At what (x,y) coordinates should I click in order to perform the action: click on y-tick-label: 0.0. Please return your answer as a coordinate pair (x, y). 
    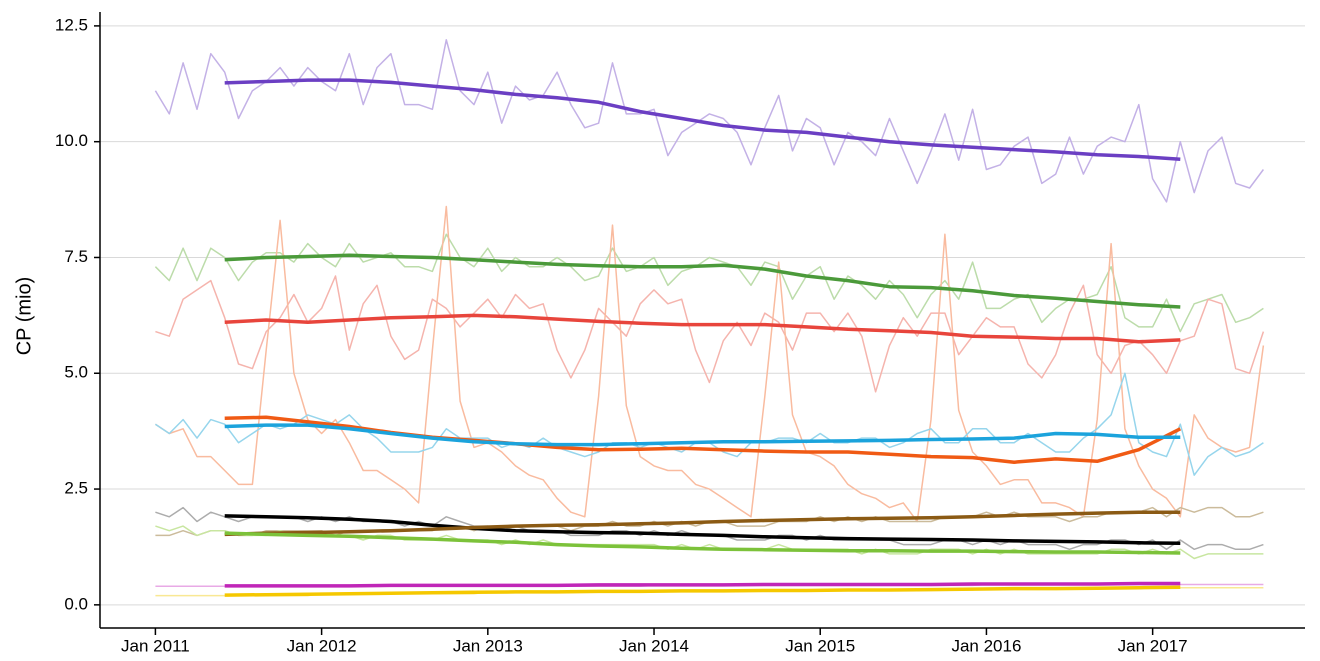
    Looking at the image, I should click on (76, 603).